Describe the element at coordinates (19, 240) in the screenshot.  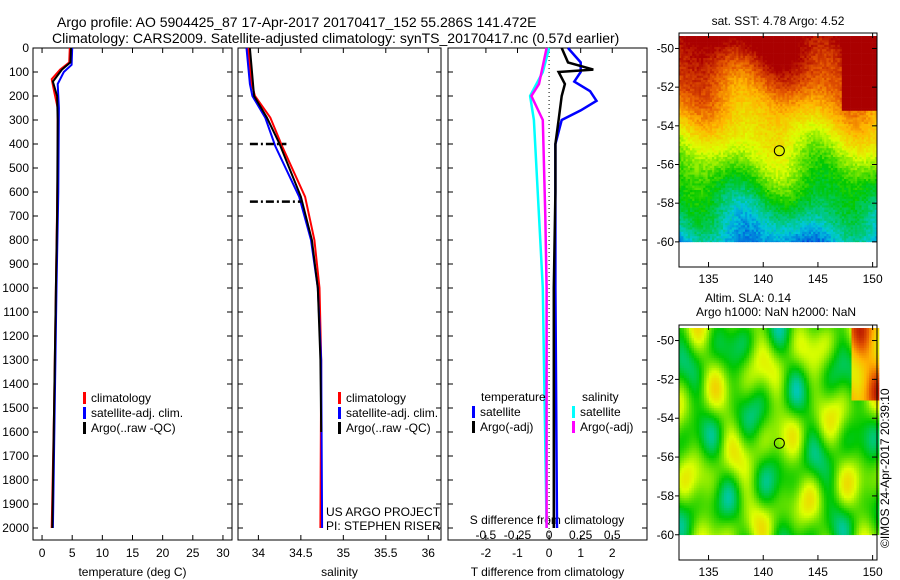
I see `temperature-ytick-label: 800` at that location.